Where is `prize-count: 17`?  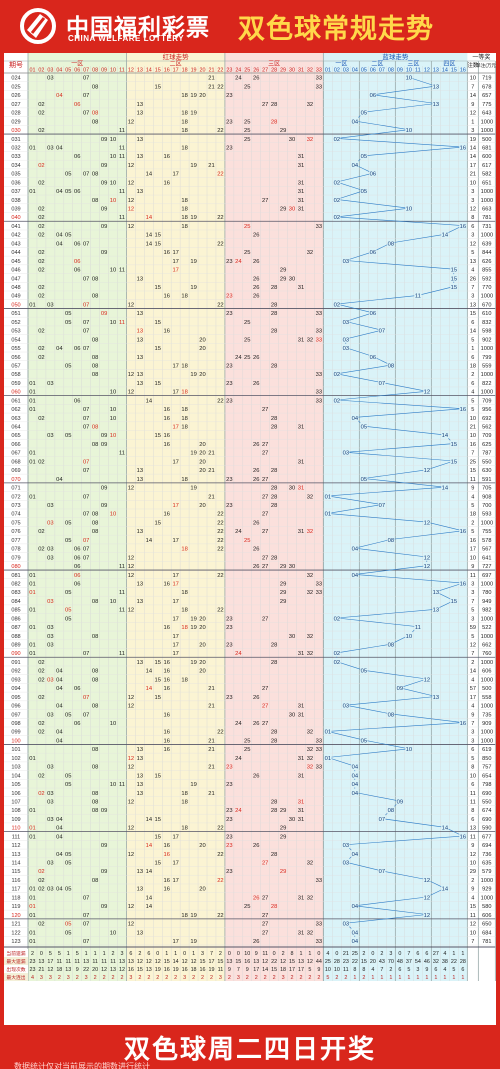
prize-count: 17 is located at coordinates (473, 550).